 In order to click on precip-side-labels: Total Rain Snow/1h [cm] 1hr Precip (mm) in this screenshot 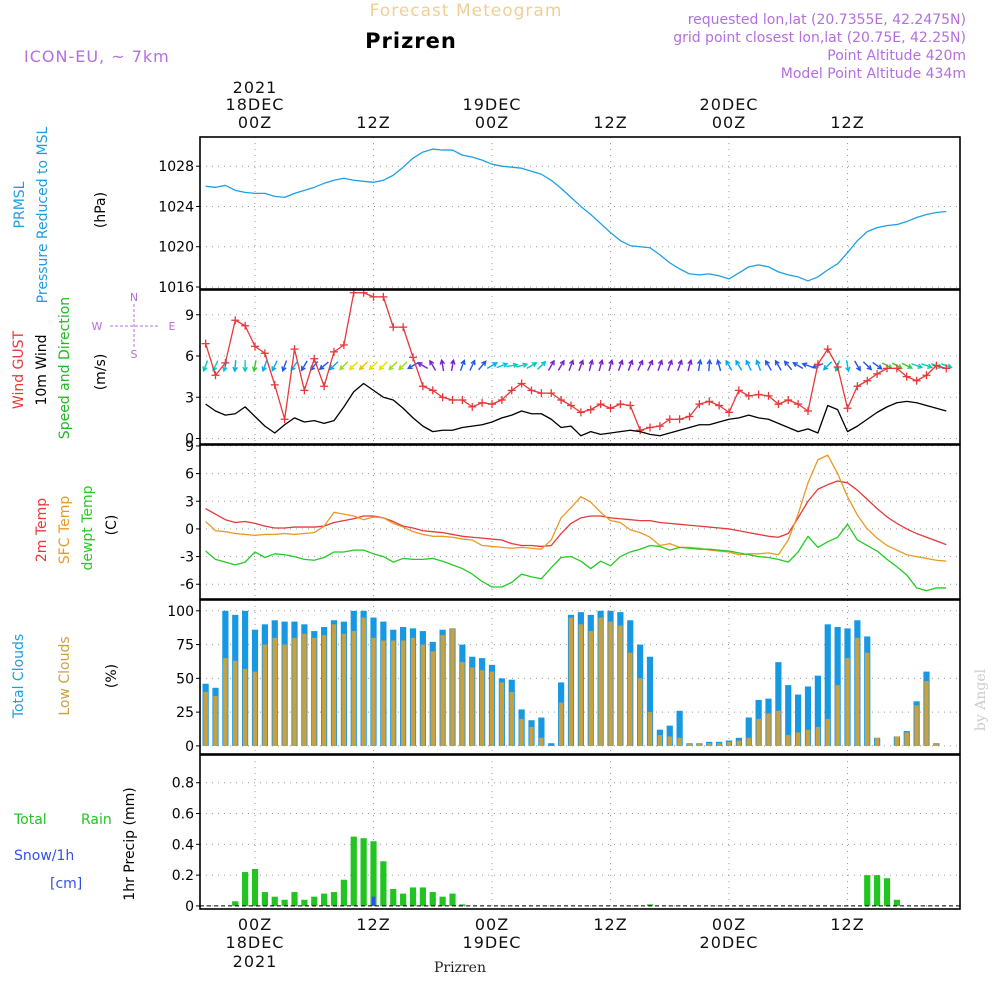, I will do `click(75, 843)`.